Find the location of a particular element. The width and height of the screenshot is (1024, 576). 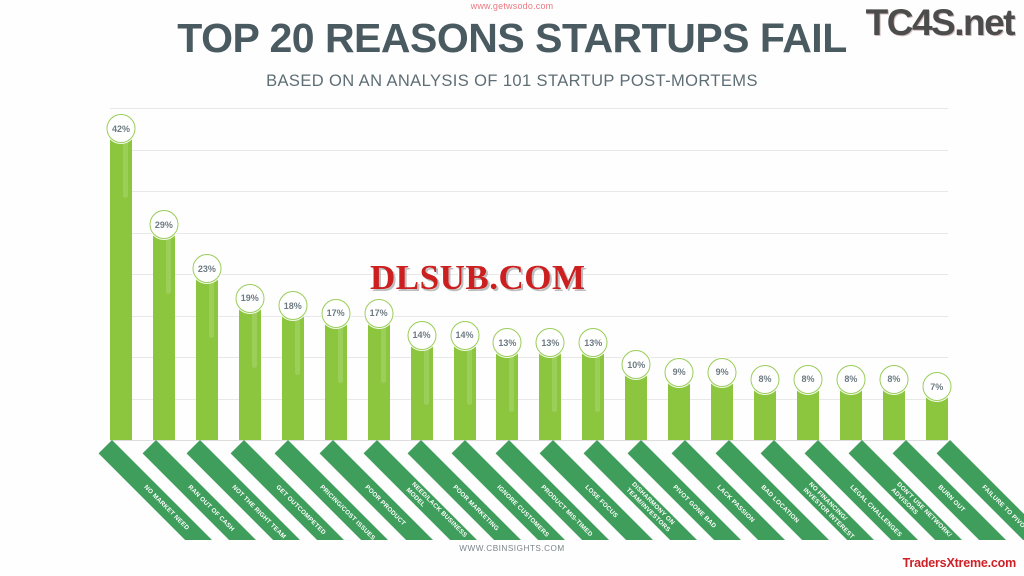

bar-value-bubble: 10% is located at coordinates (636, 365).